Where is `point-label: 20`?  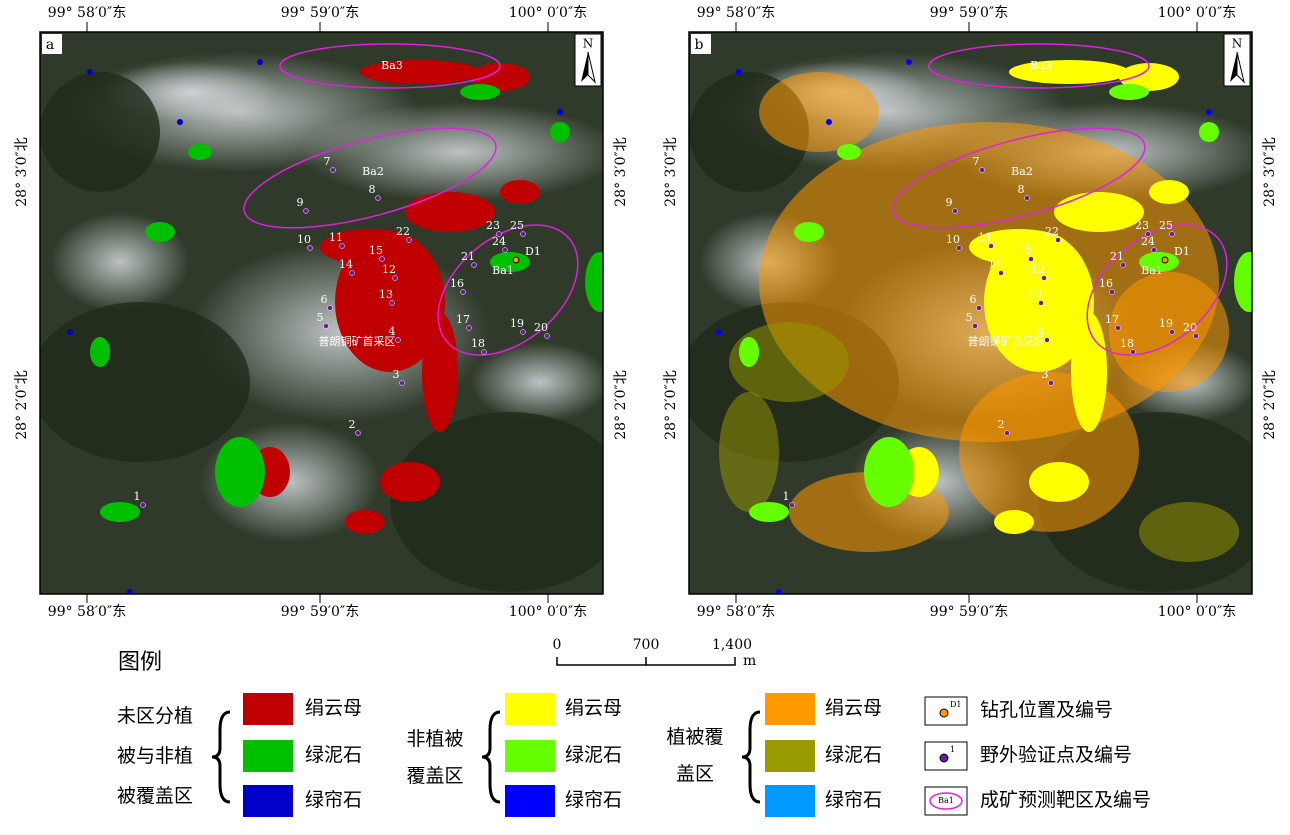 point-label: 20 is located at coordinates (541, 327).